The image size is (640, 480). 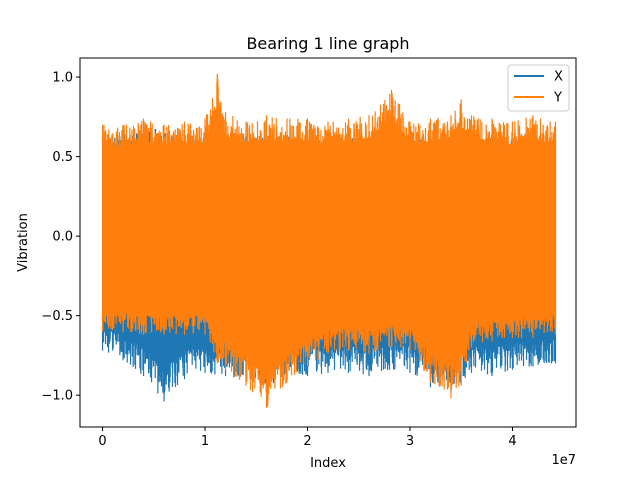 What do you see at coordinates (57, 316) in the screenshot?
I see `y-tick-label: −0.5` at bounding box center [57, 316].